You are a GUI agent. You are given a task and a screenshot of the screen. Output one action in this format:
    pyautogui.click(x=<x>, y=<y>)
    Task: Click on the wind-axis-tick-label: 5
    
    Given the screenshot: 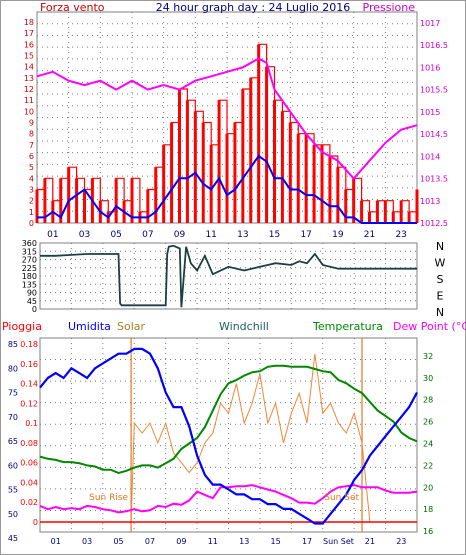 What is the action you would take?
    pyautogui.click(x=31, y=167)
    